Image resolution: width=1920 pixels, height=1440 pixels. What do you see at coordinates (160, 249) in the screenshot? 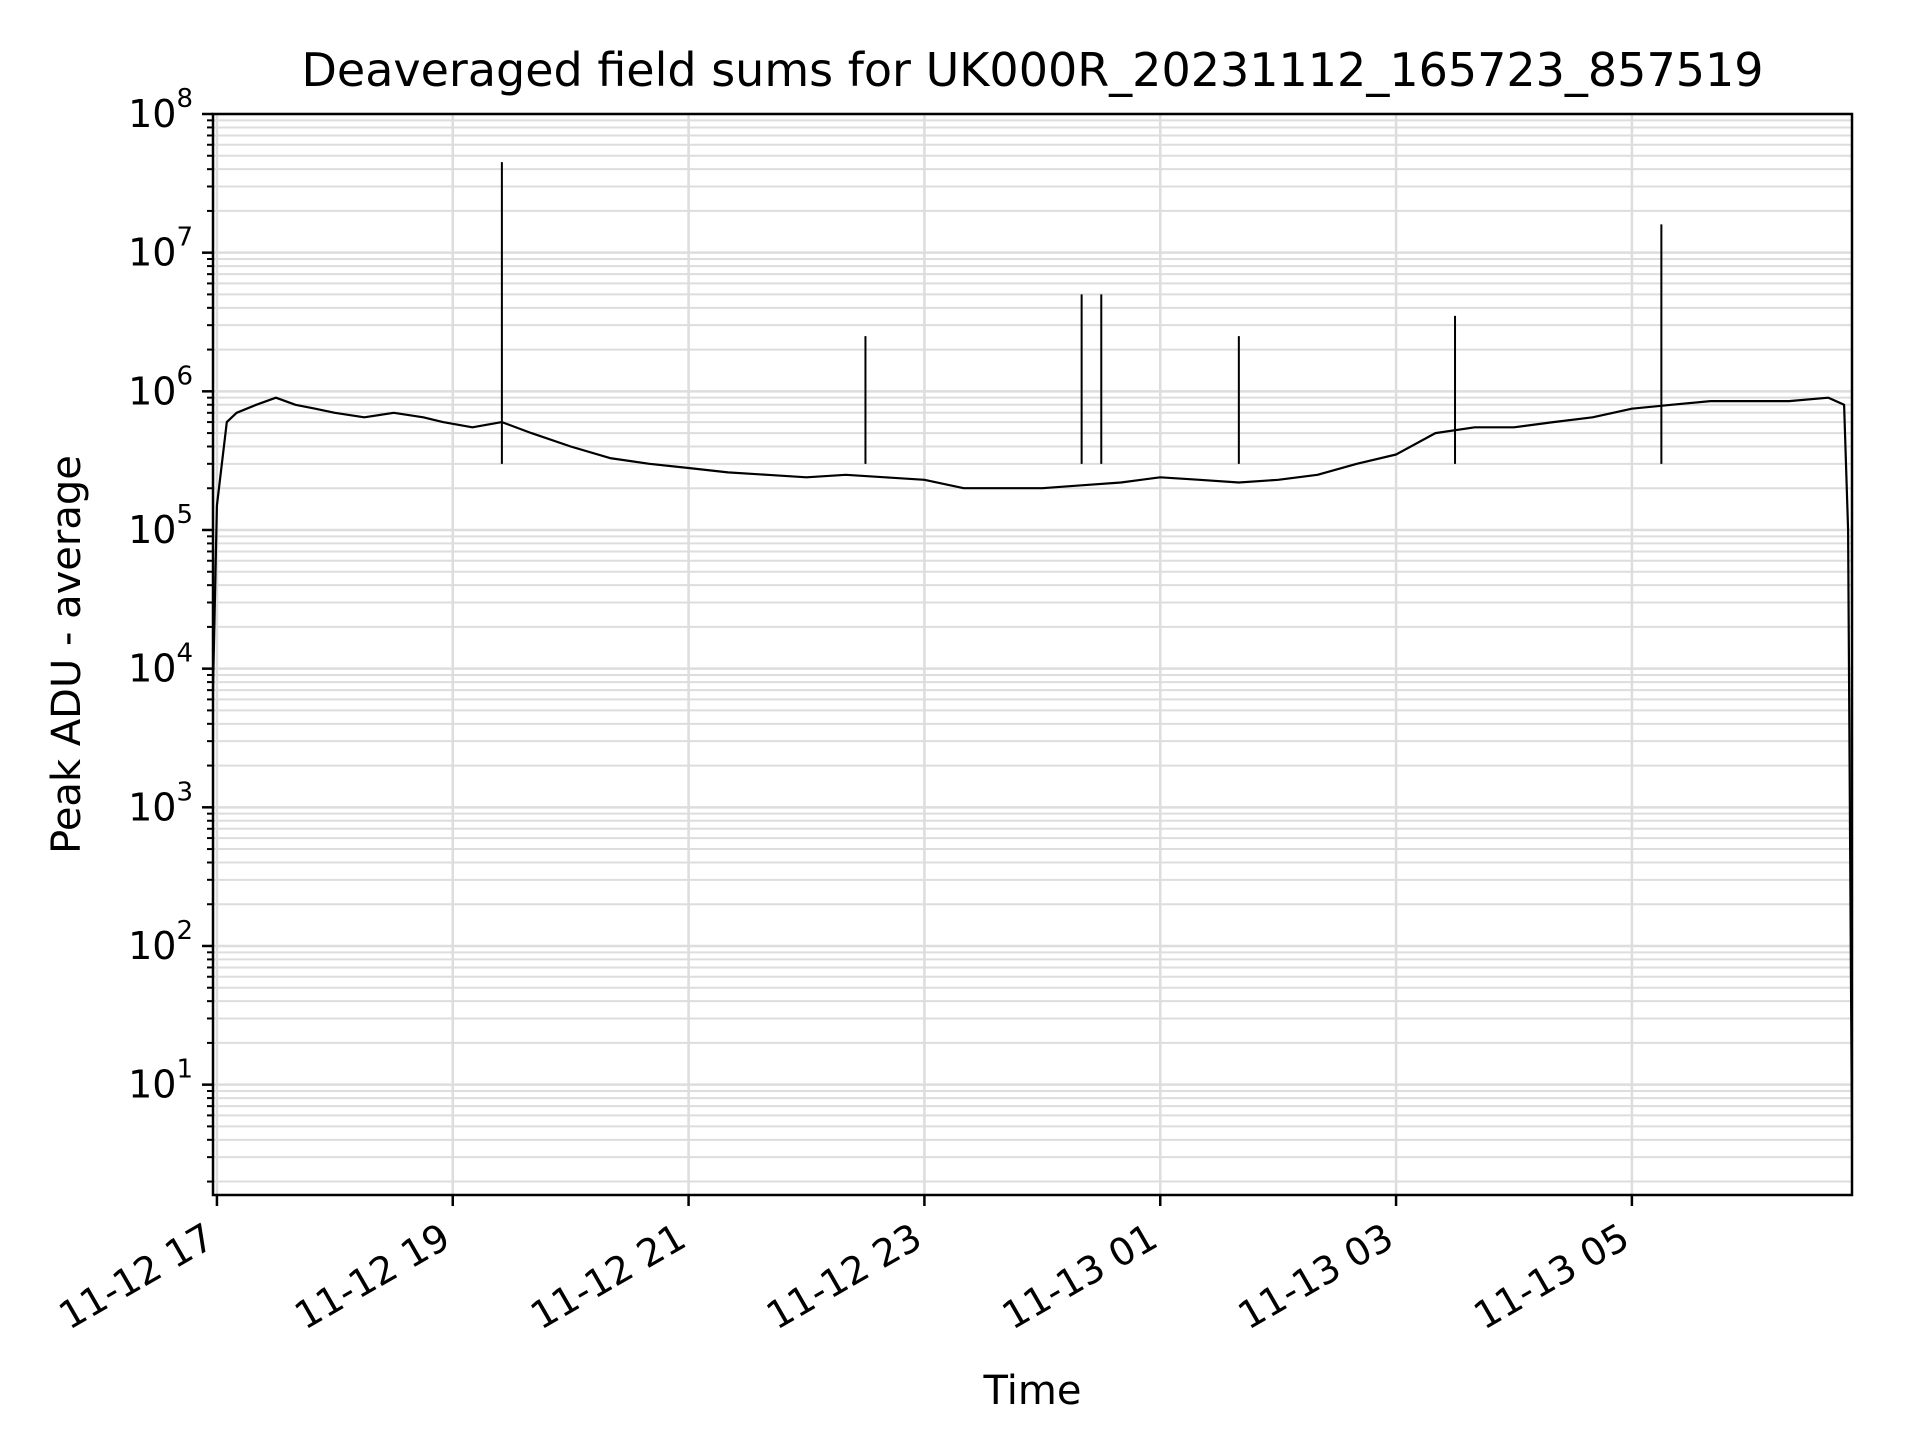
I see `y-tick-label: 10⁷` at bounding box center [160, 249].